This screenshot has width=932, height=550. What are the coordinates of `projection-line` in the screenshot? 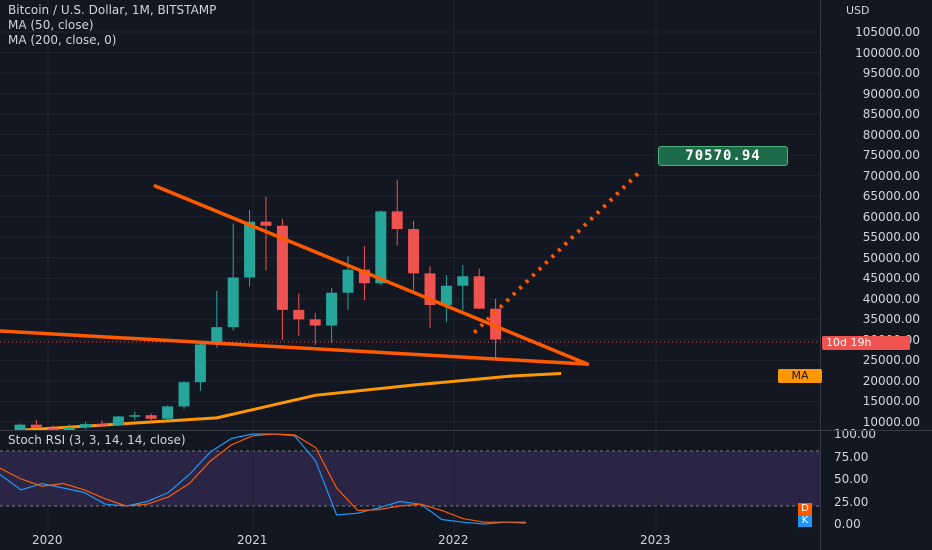 It's located at (556, 252).